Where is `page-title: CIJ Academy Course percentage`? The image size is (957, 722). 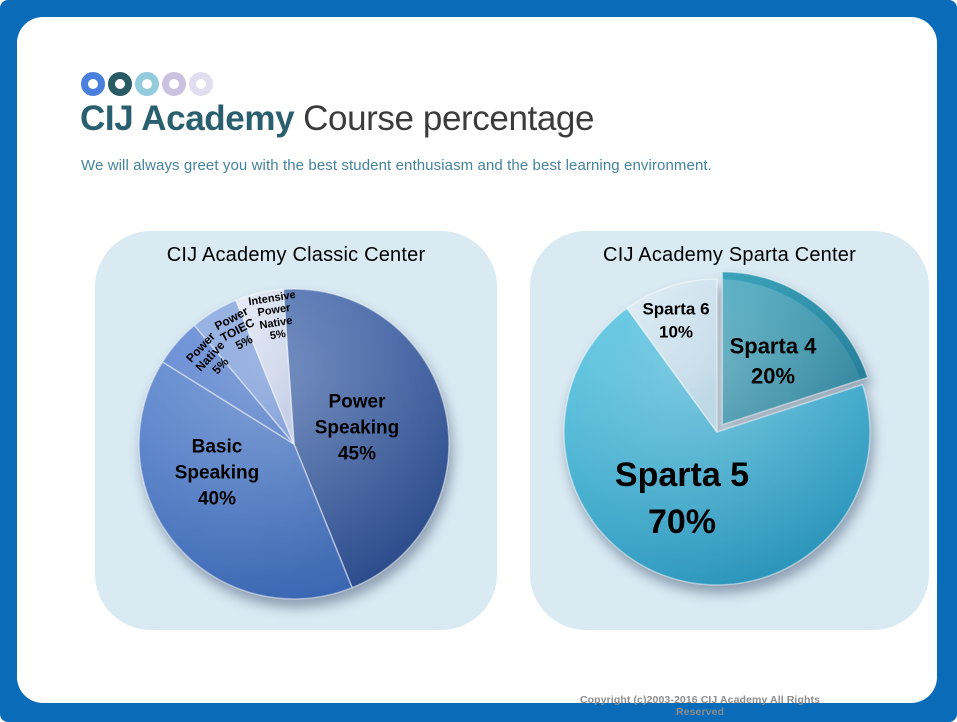
page-title: CIJ Academy Course percentage is located at coordinates (337, 119).